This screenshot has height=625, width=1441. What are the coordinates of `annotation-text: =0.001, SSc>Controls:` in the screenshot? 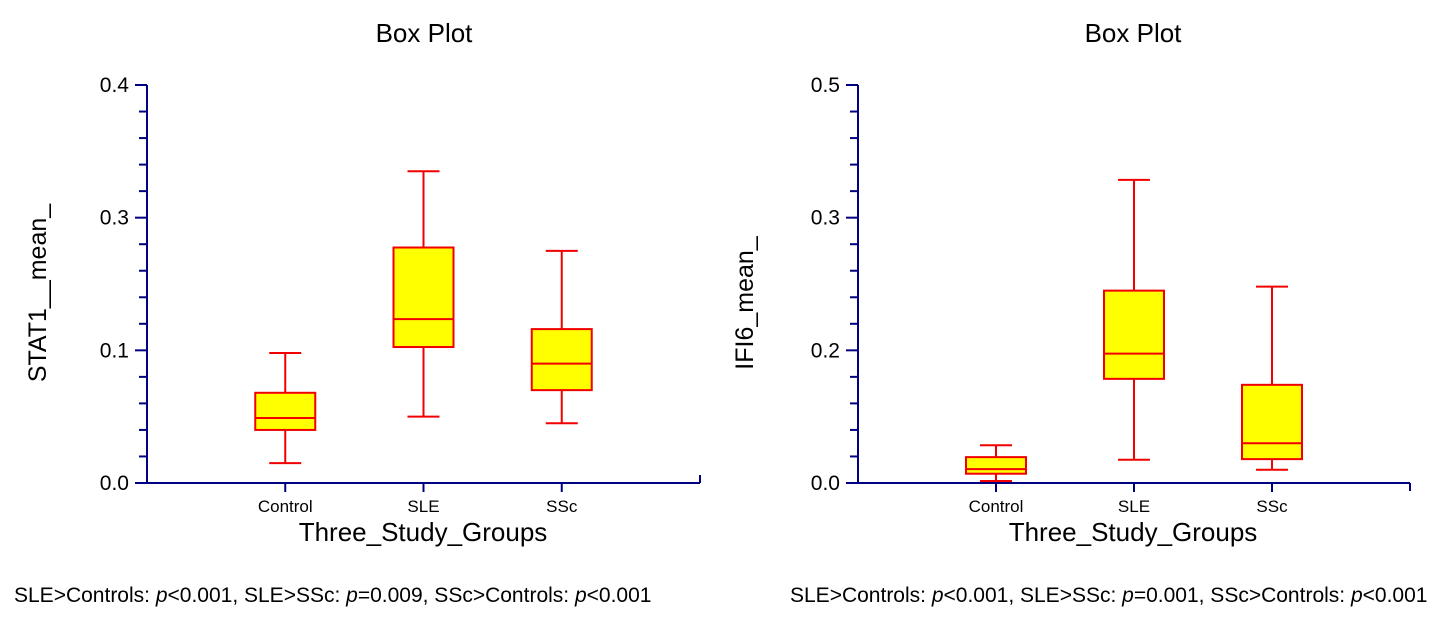 It's located at (1242, 595).